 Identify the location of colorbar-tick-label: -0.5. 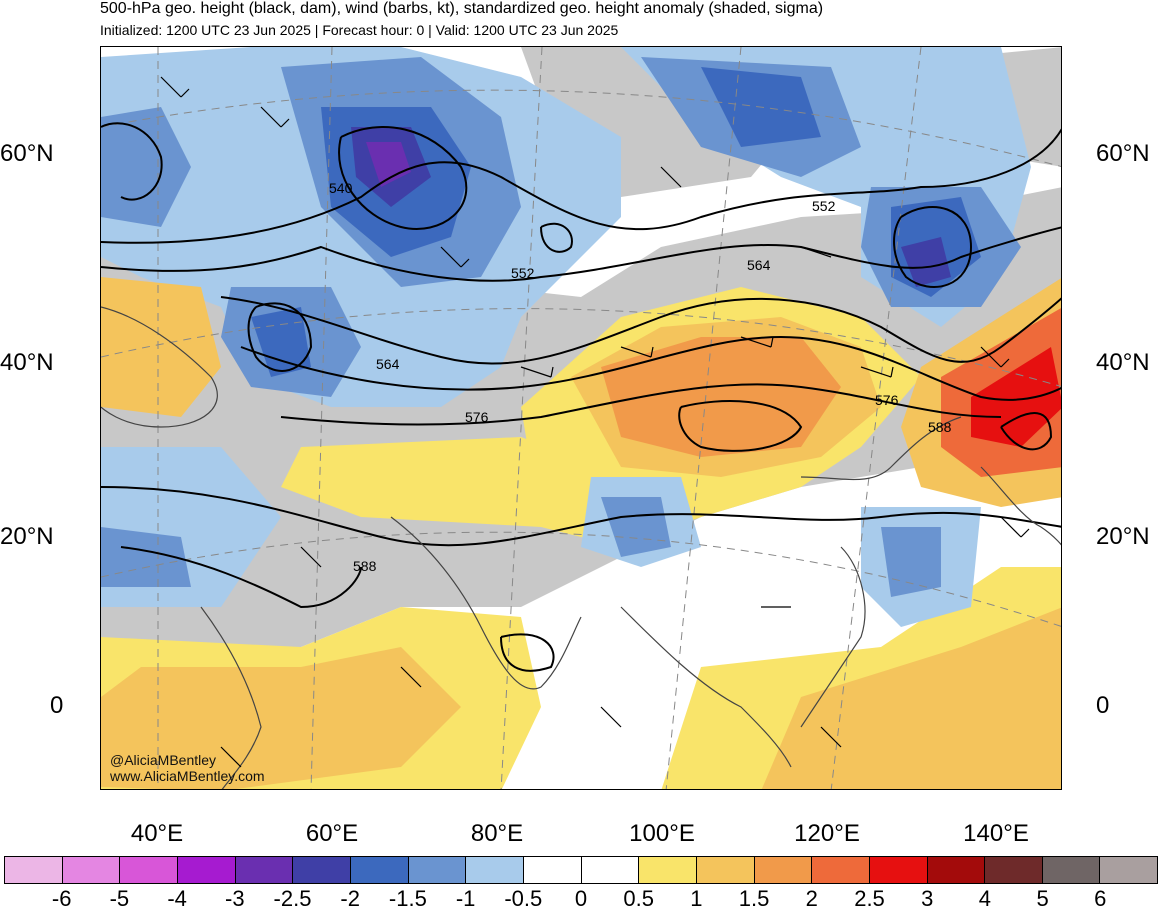
(523, 898).